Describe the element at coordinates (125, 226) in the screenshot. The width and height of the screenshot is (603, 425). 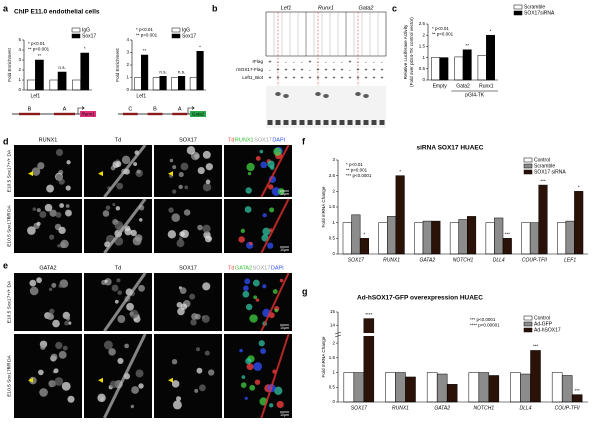
I see `vessel-wall` at that location.